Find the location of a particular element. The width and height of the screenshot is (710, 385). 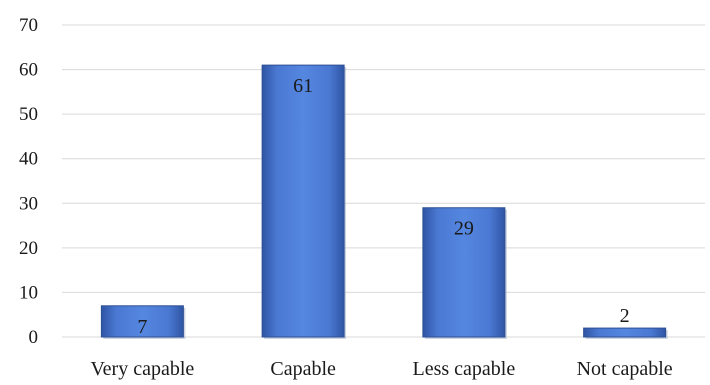

x-category-label: Less capable is located at coordinates (464, 369).